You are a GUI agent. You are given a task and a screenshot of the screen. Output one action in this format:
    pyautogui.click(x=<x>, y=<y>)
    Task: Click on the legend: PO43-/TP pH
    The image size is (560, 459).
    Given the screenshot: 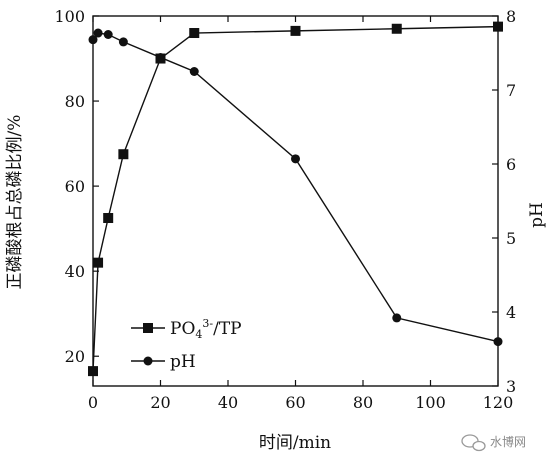 What is the action you would take?
    pyautogui.click(x=186, y=344)
    